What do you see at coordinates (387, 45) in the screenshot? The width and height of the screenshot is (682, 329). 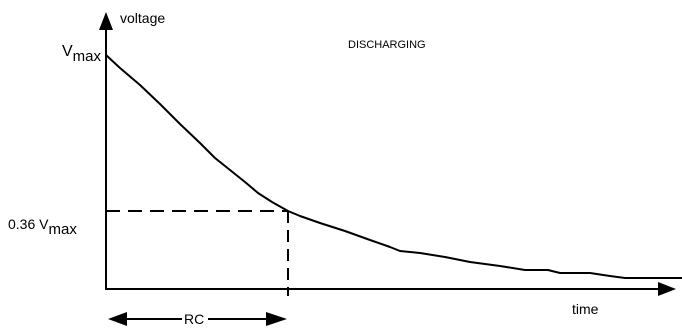 I see `diagram-title: DISCHARGING` at bounding box center [387, 45].